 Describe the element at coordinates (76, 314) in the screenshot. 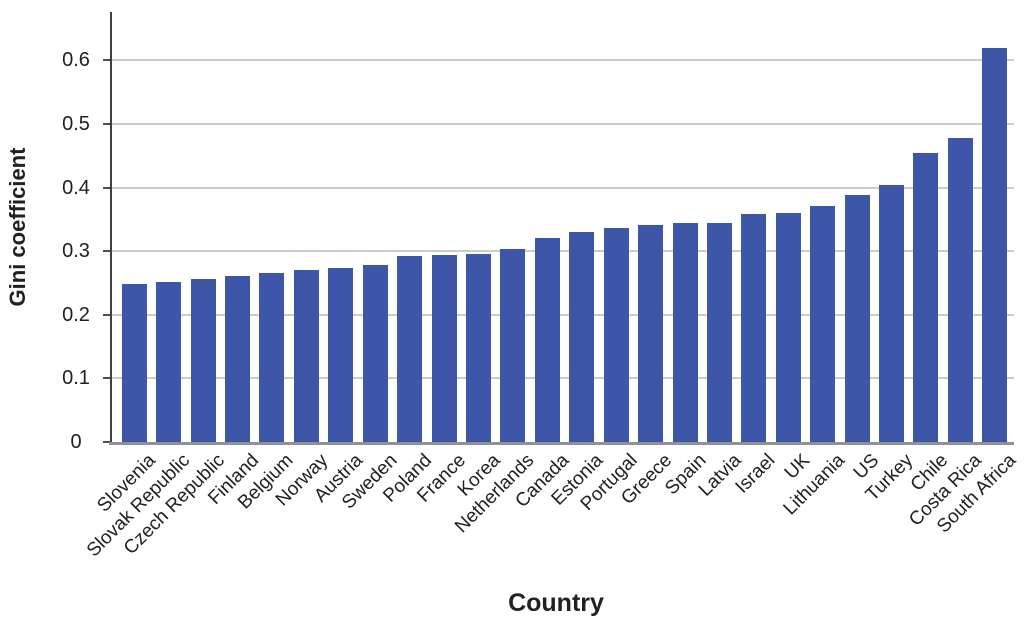

I see `y-tick-label: 0.2` at that location.